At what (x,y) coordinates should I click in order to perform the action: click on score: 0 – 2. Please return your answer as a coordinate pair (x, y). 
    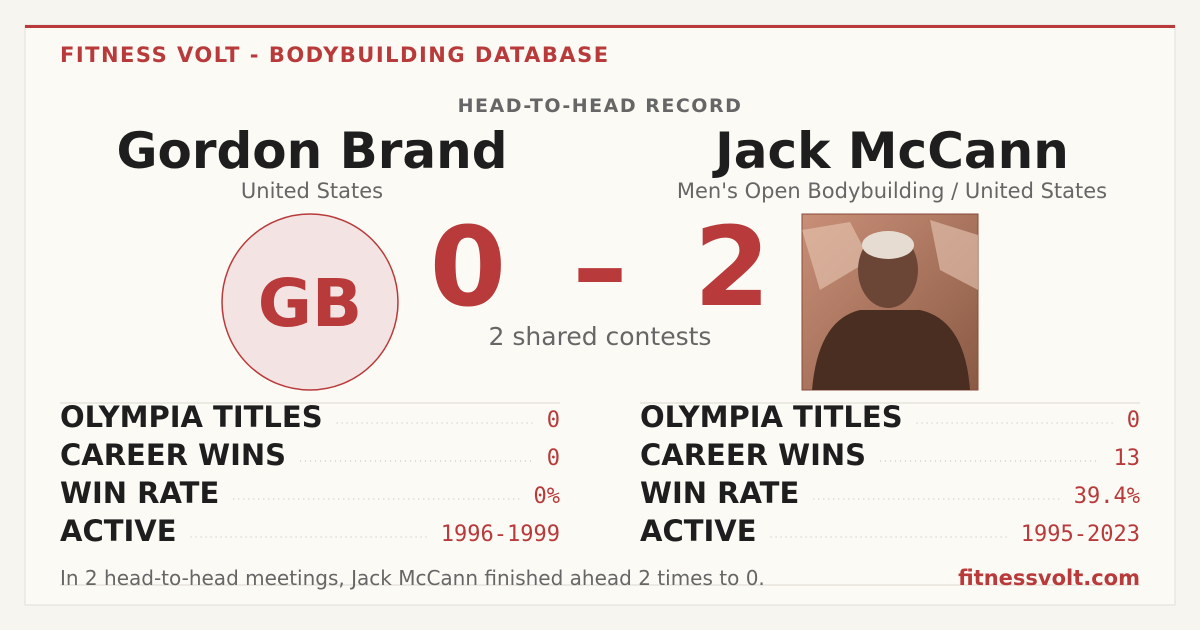
    Looking at the image, I should click on (600, 267).